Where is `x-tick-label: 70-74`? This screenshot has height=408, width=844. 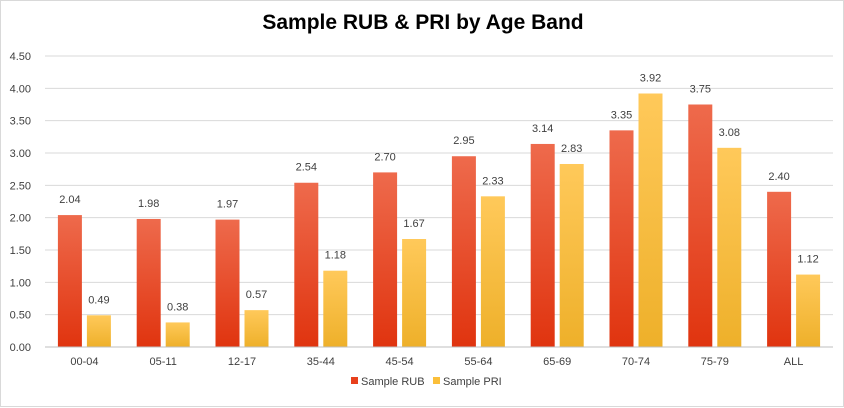 x-tick-label: 70-74 is located at coordinates (636, 362).